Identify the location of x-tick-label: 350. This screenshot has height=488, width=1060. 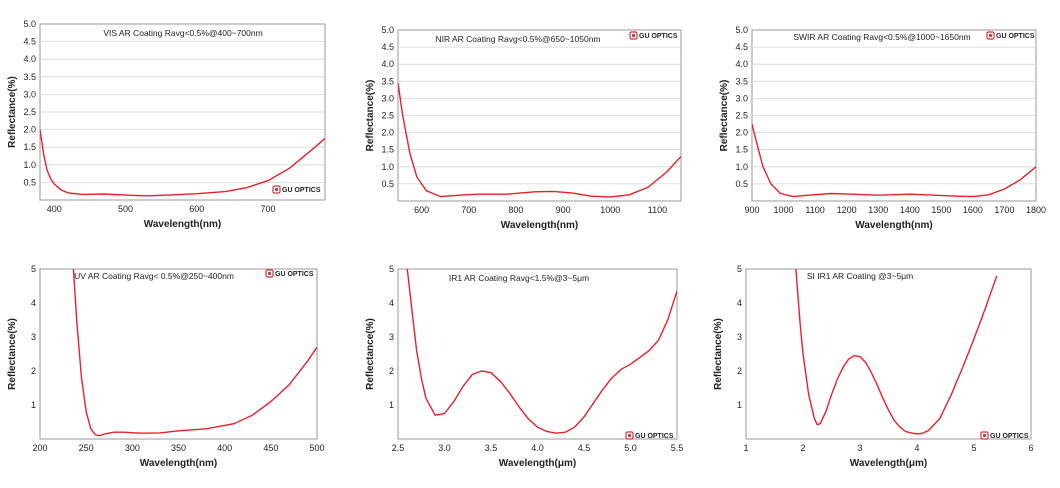
(178, 448).